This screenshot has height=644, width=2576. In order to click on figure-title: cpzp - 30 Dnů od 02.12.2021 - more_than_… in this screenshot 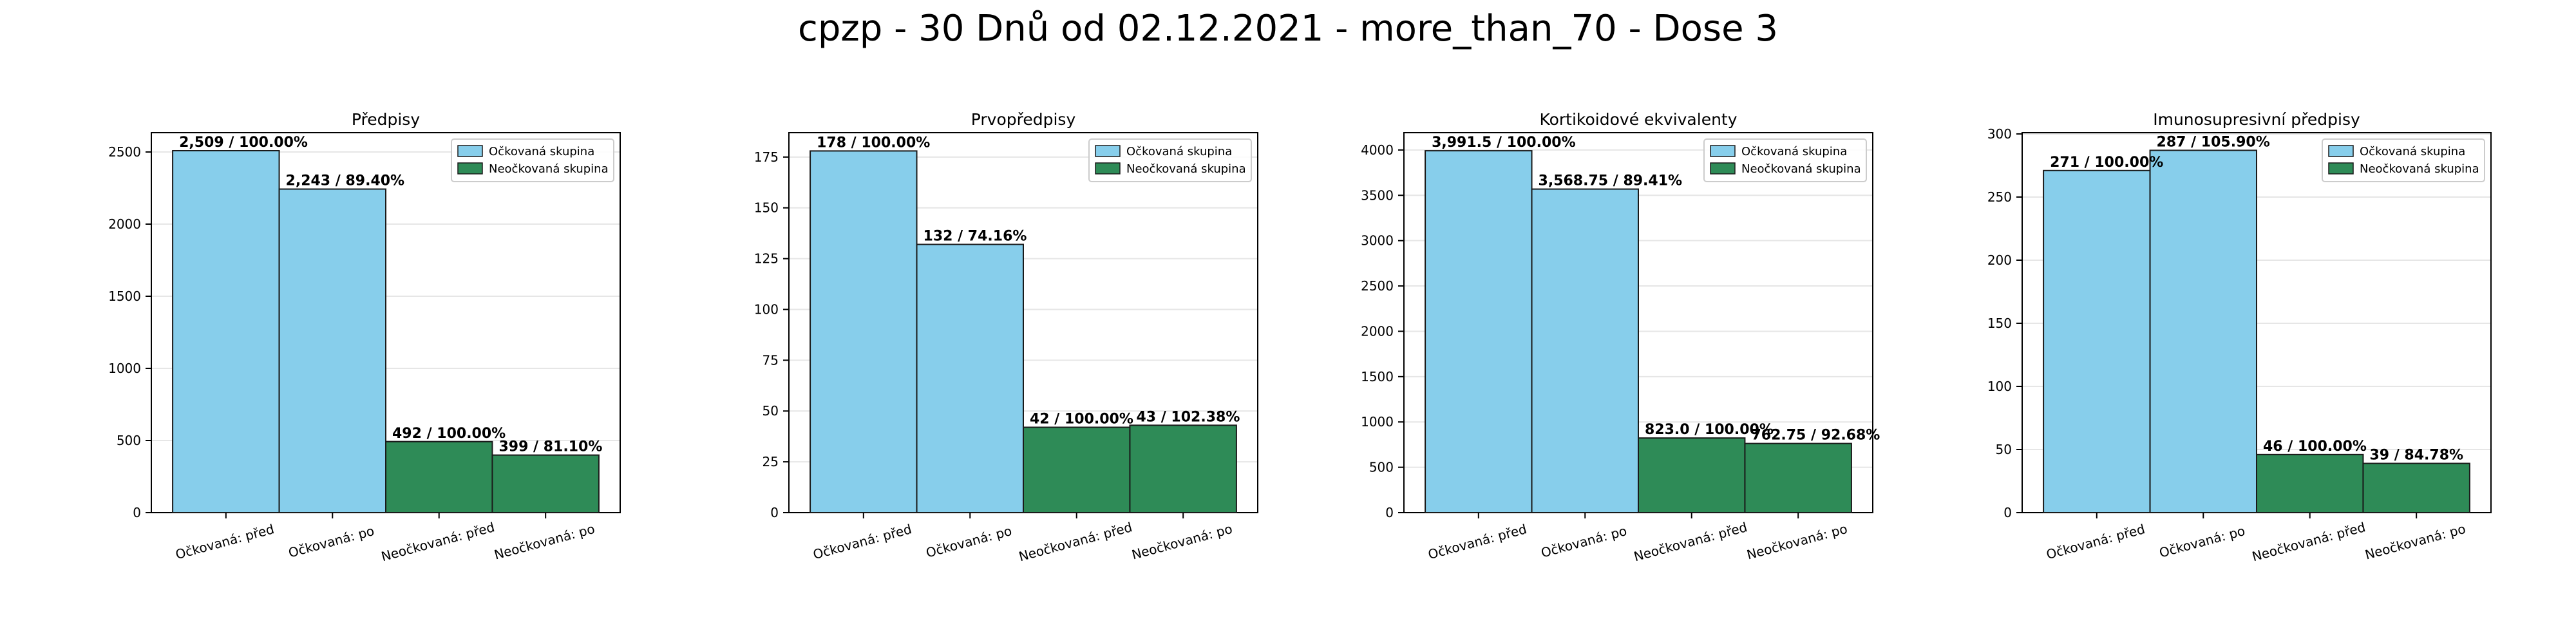, I will do `click(1288, 29)`.